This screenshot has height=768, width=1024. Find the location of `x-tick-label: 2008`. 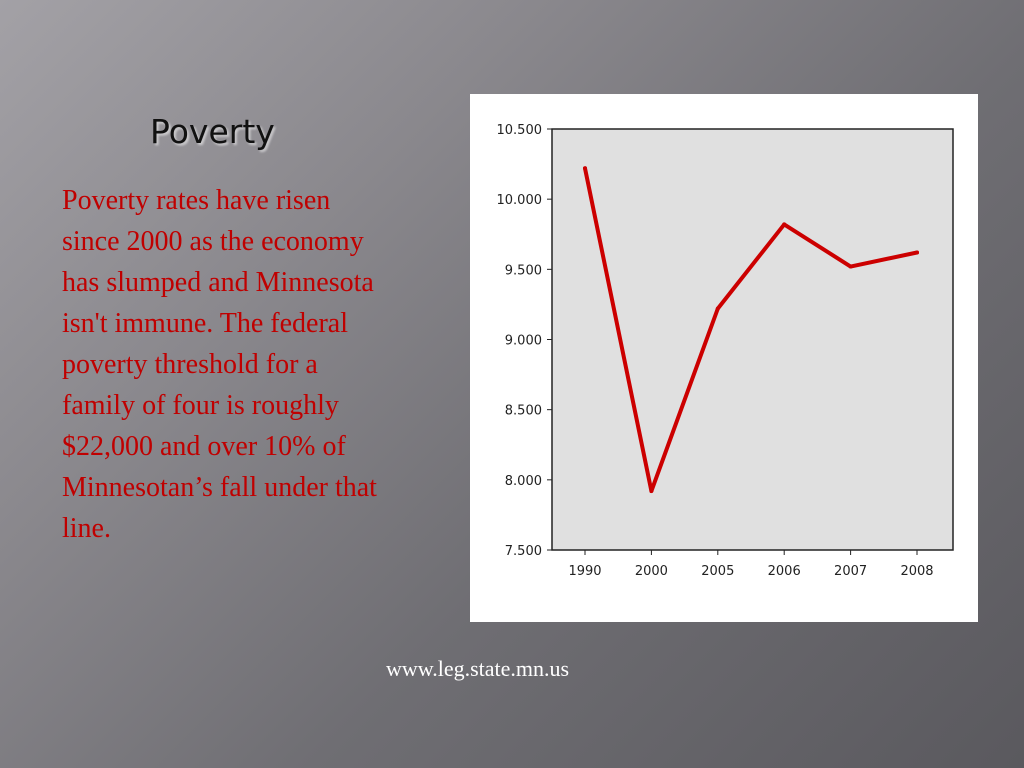

x-tick-label: 2008 is located at coordinates (916, 571).